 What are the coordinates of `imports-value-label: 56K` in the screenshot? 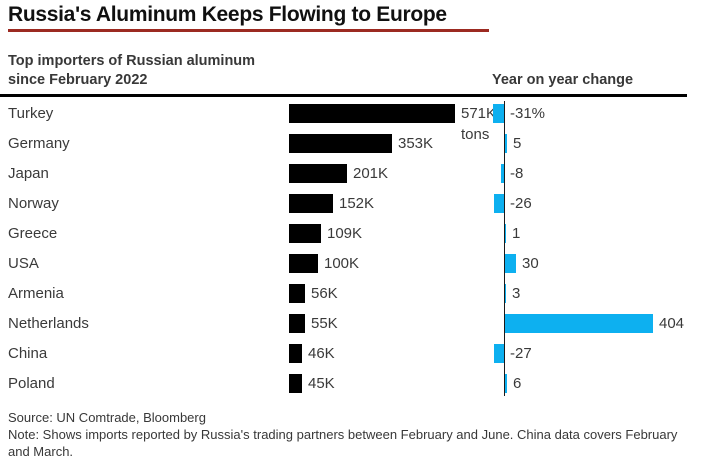 It's located at (324, 293).